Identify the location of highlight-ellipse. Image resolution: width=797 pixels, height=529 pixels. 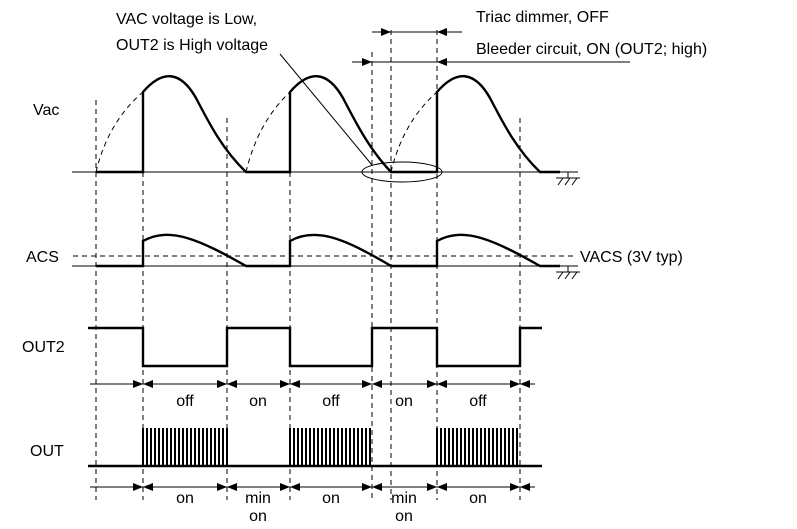
(402, 172).